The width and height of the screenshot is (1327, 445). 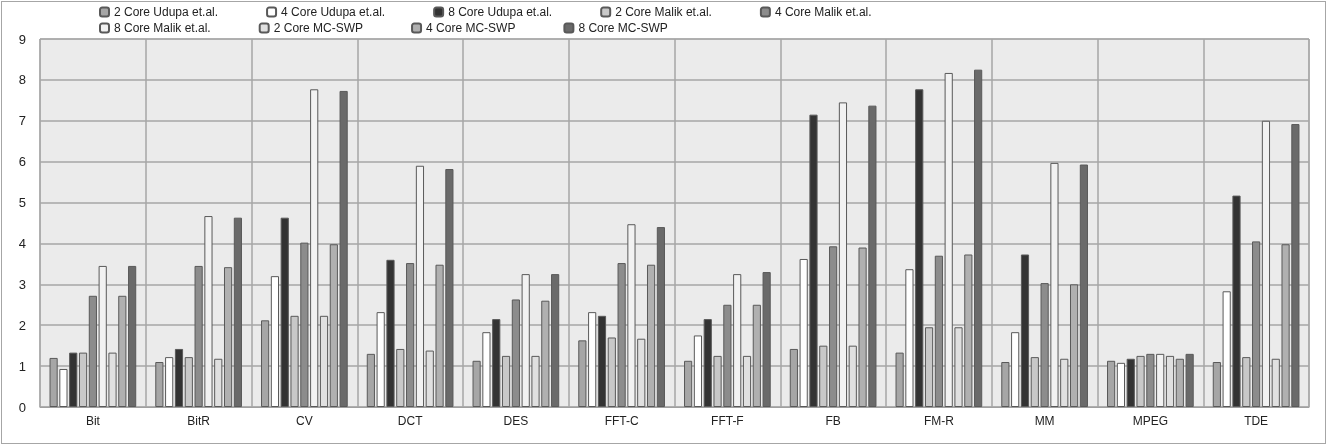 I want to click on x-tick-label: FB, so click(x=833, y=421).